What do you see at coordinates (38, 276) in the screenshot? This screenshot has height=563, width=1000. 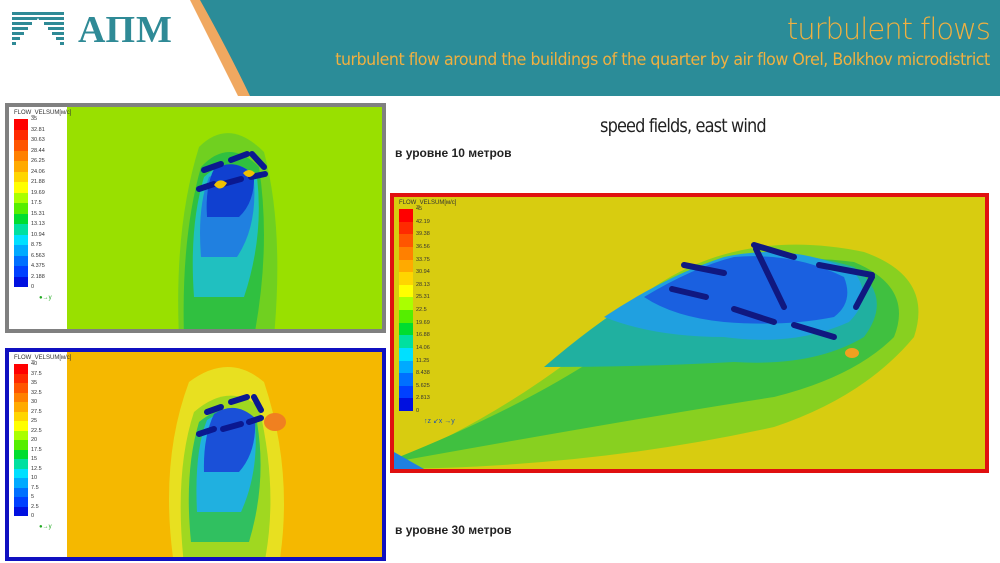 I see `legend-value: 2.188` at bounding box center [38, 276].